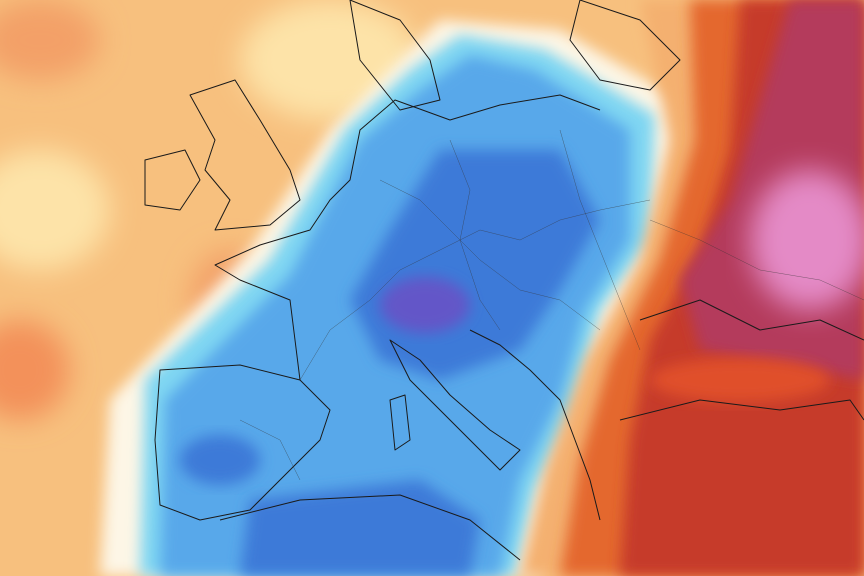 The height and width of the screenshot is (576, 864). What do you see at coordinates (807, 240) in the screenshot?
I see `extreme-core` at bounding box center [807, 240].